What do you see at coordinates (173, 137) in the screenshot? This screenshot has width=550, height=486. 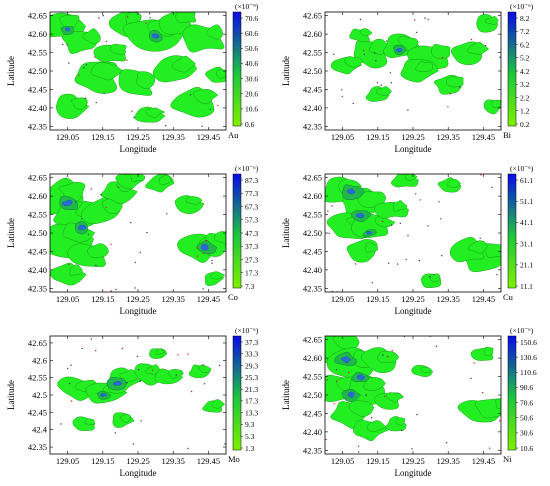 I see `x-tick-label: 129.35` at bounding box center [173, 137].